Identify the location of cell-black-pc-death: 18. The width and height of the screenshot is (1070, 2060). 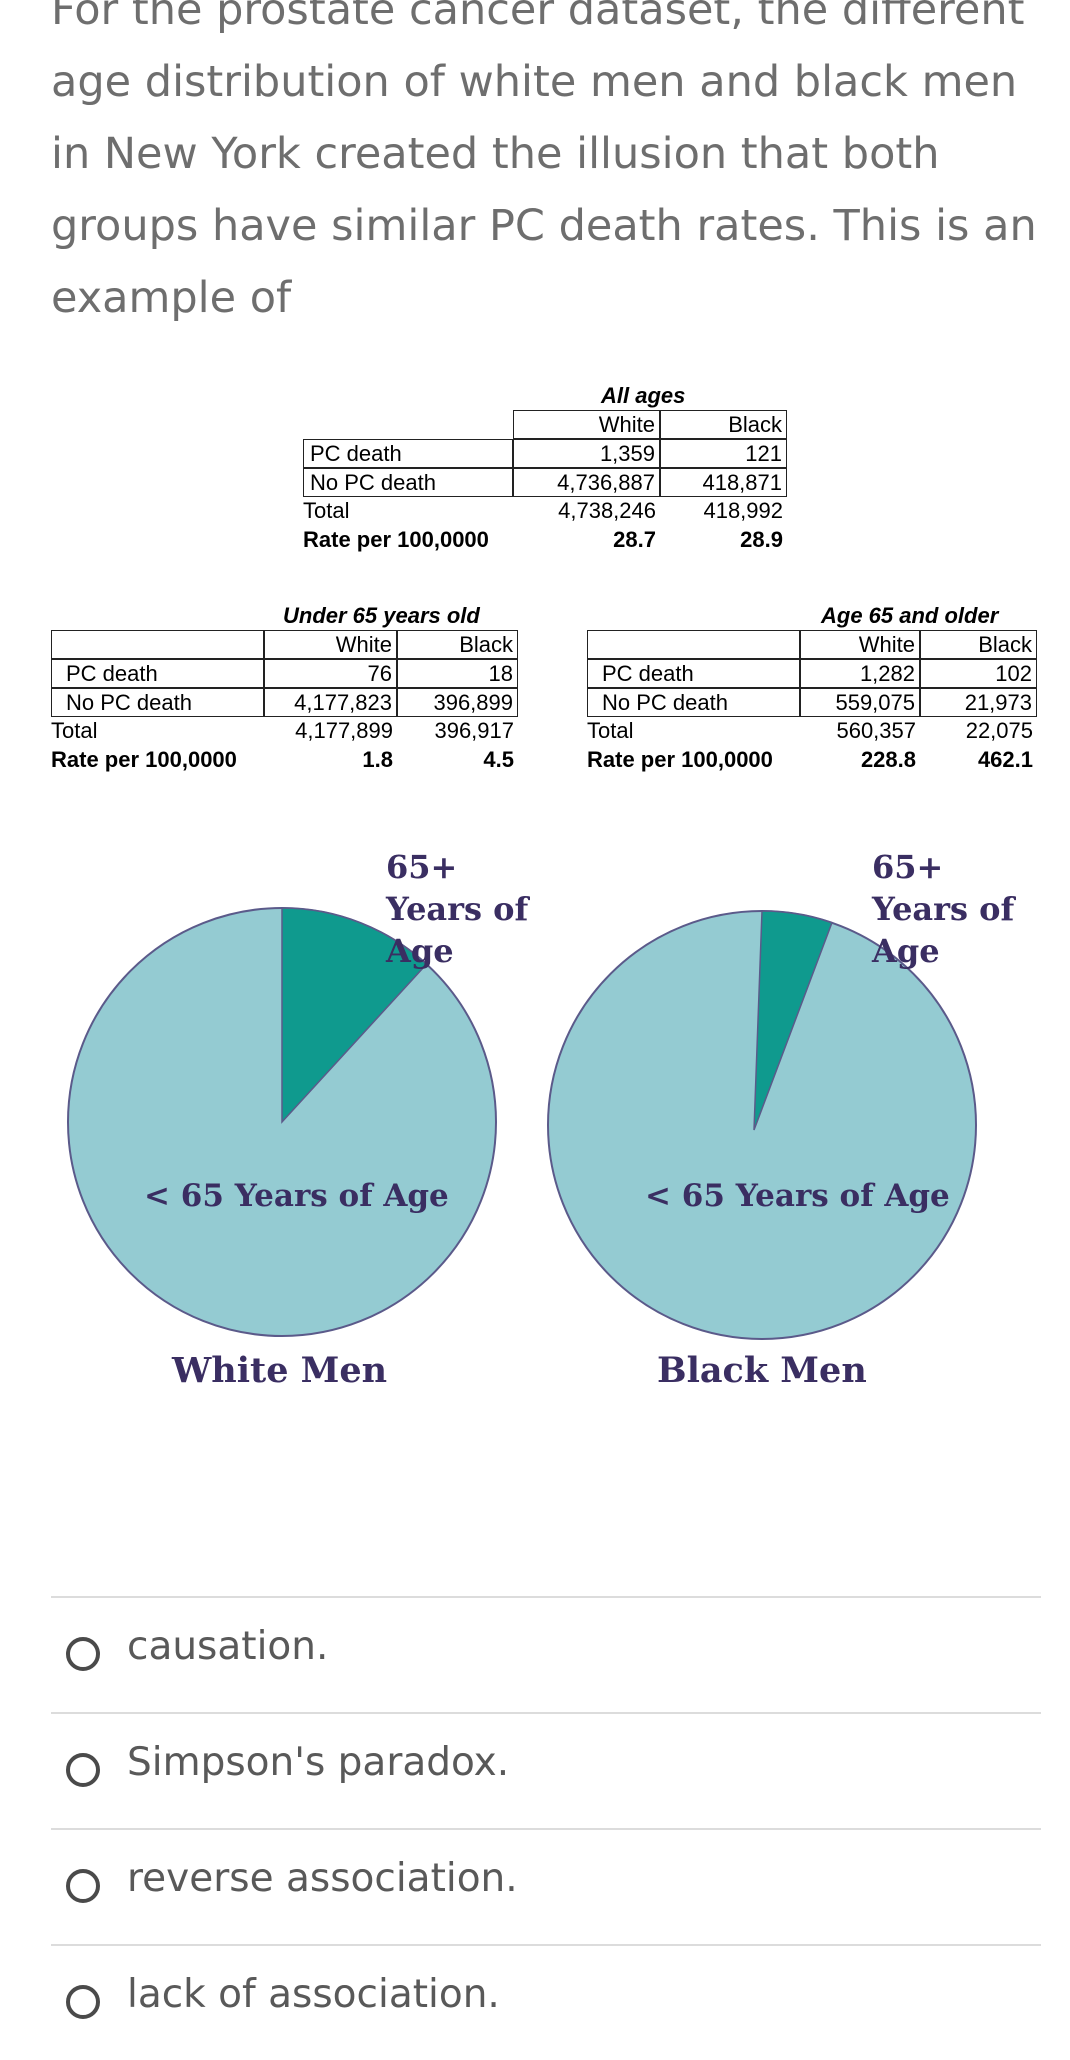
(457, 673).